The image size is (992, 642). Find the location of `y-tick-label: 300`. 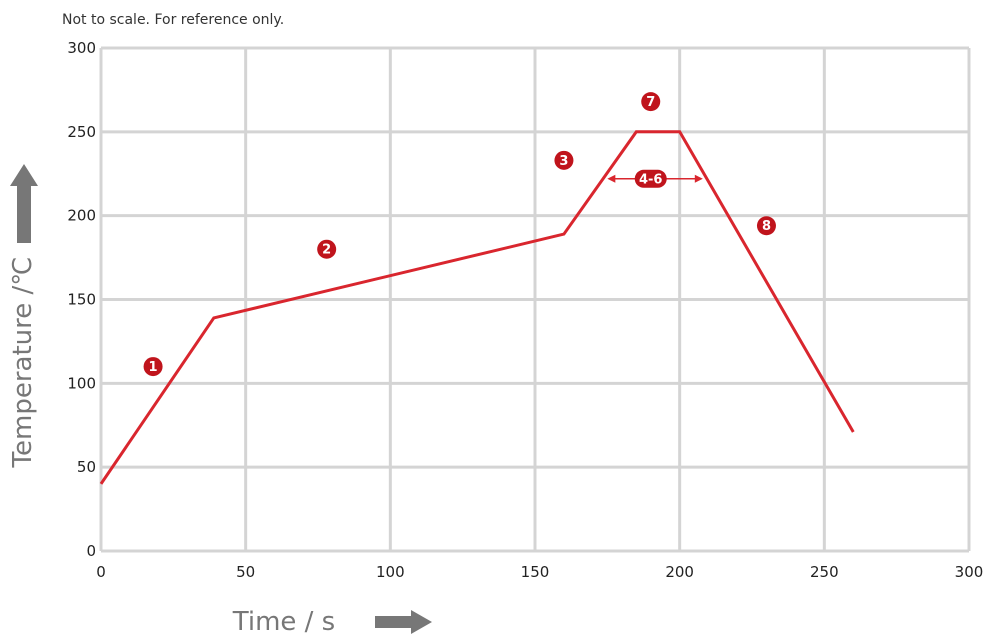

y-tick-label: 300 is located at coordinates (81, 48).